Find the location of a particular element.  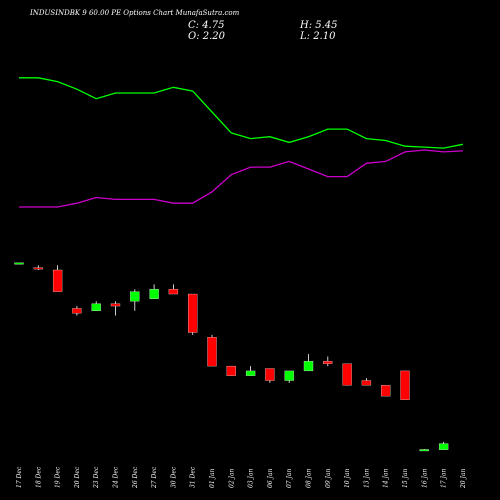

x-tick-label: 23 Dec is located at coordinates (96, 477).